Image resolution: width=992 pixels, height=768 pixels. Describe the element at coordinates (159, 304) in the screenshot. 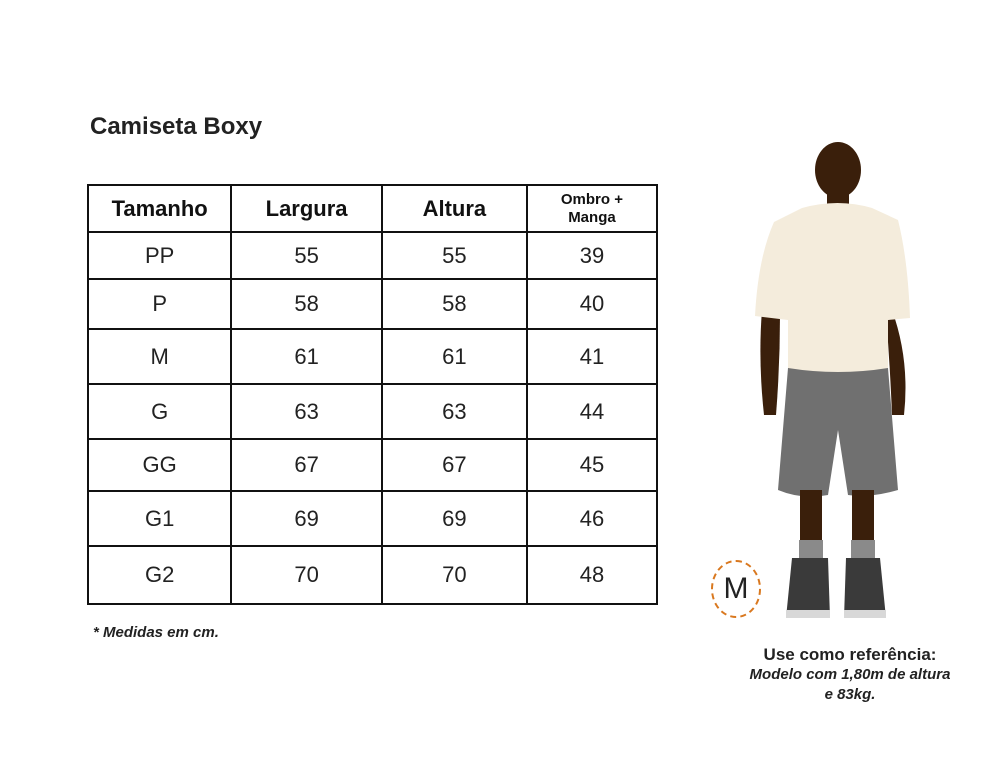

I see `table-cell: P` at that location.